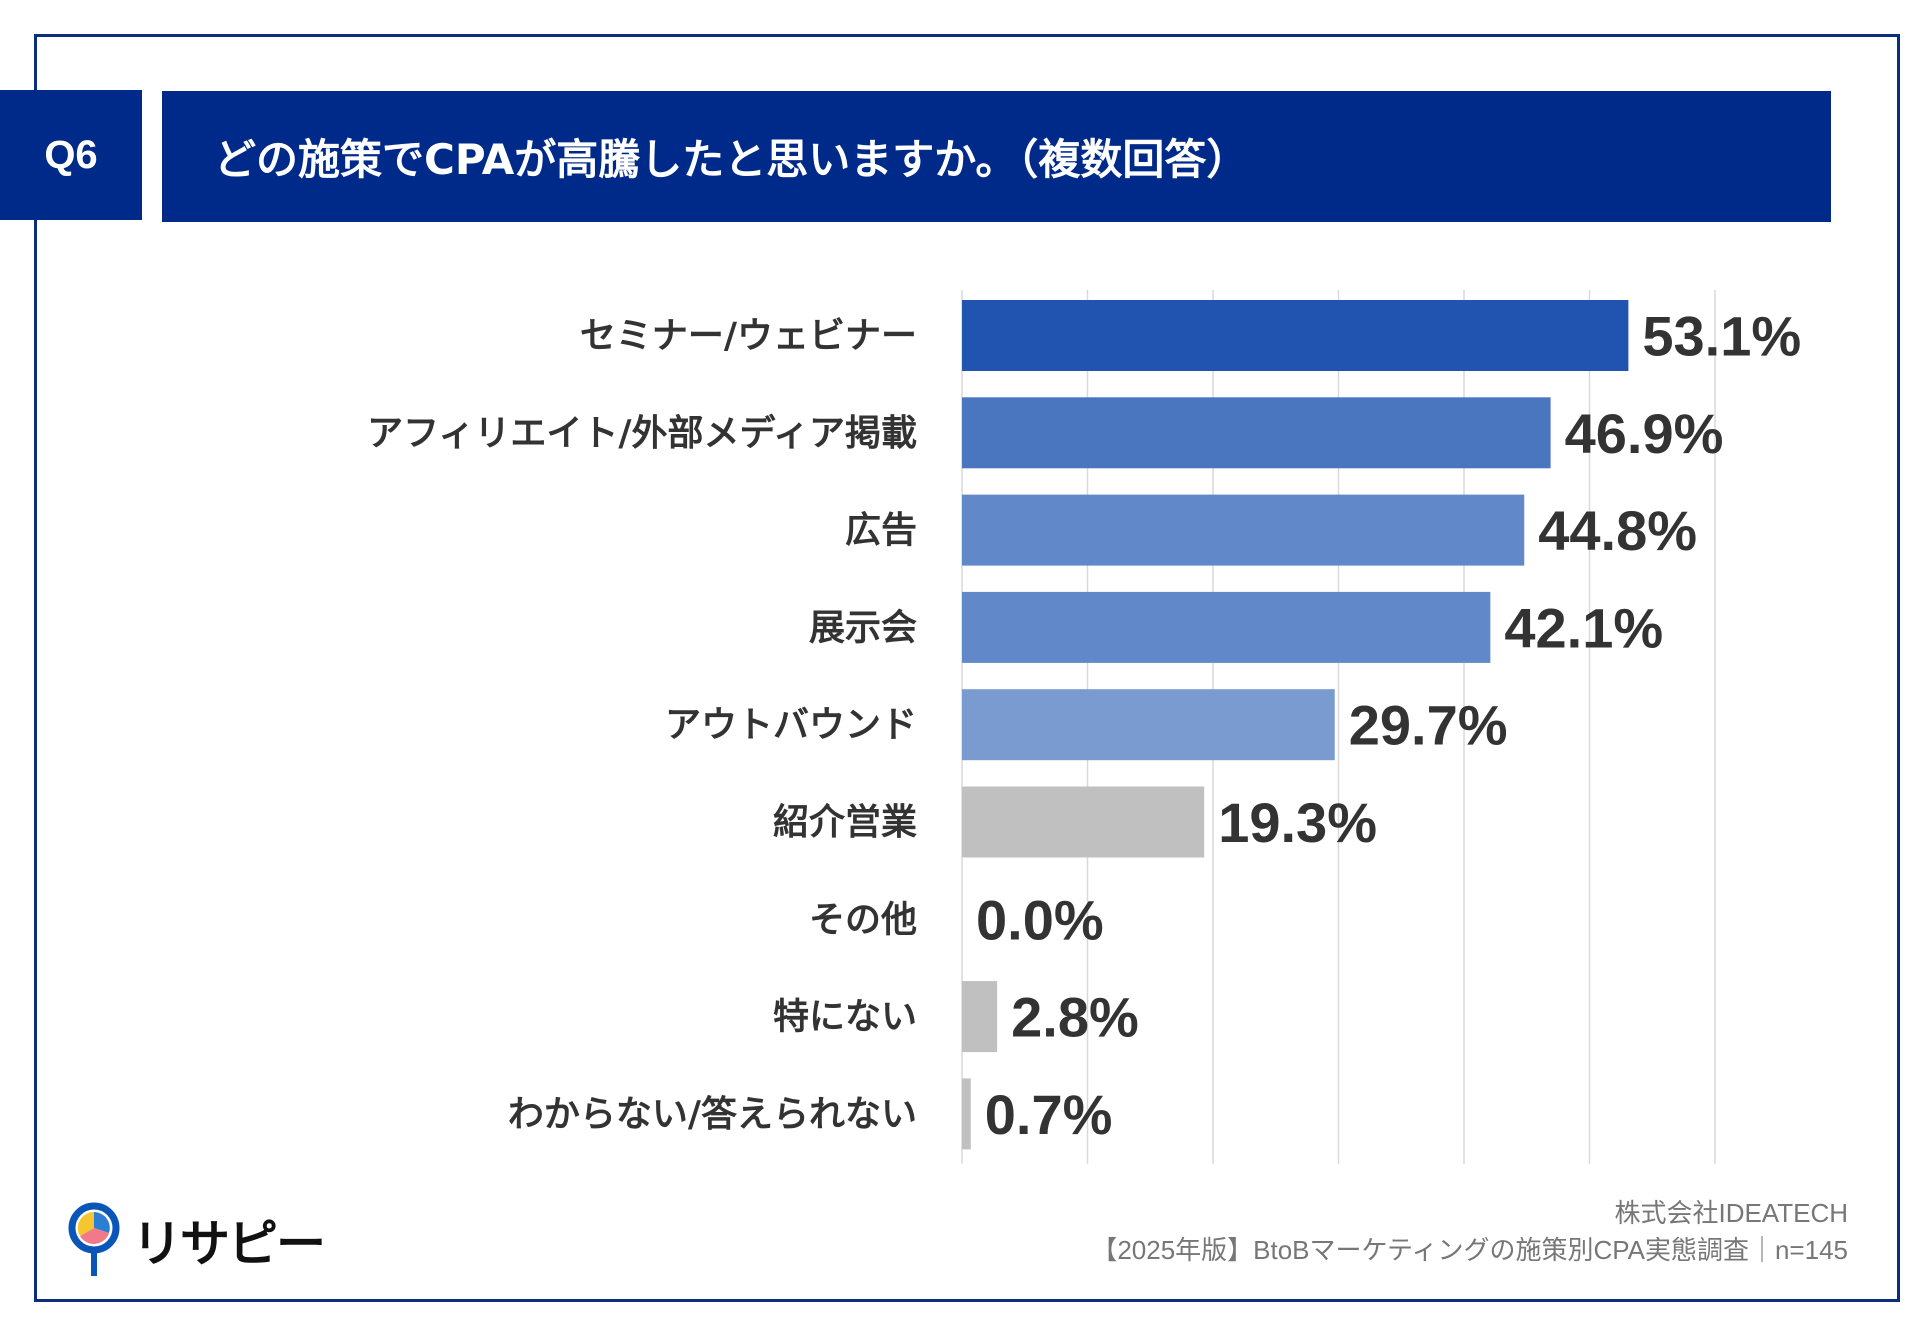 Image resolution: width=1920 pixels, height=1329 pixels. What do you see at coordinates (1469, 1250) in the screenshot?
I see `footer-source: 【2025年版】BtoBマーケティングの施策別CPA実態調査｜n=145` at bounding box center [1469, 1250].